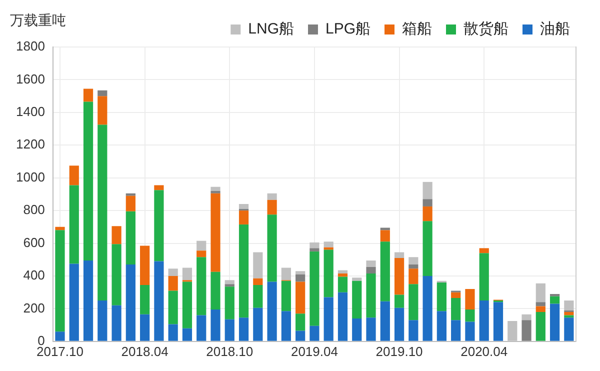 This screenshot has height=371, width=600. I want to click on legend-label: LNG船, so click(271, 29).